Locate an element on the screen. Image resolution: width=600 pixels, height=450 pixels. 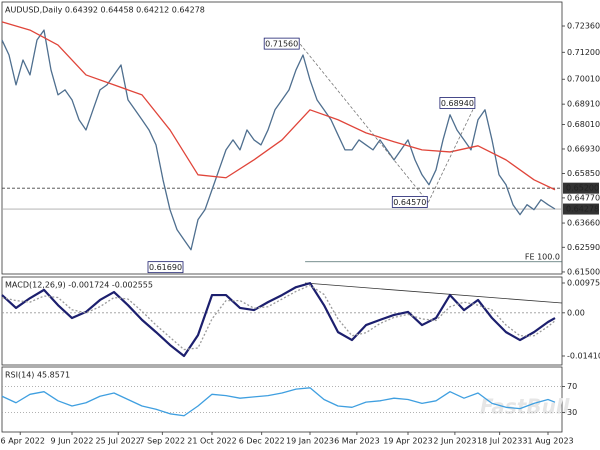
x-tick-label: 7 Sep 2022 is located at coordinates (162, 441).